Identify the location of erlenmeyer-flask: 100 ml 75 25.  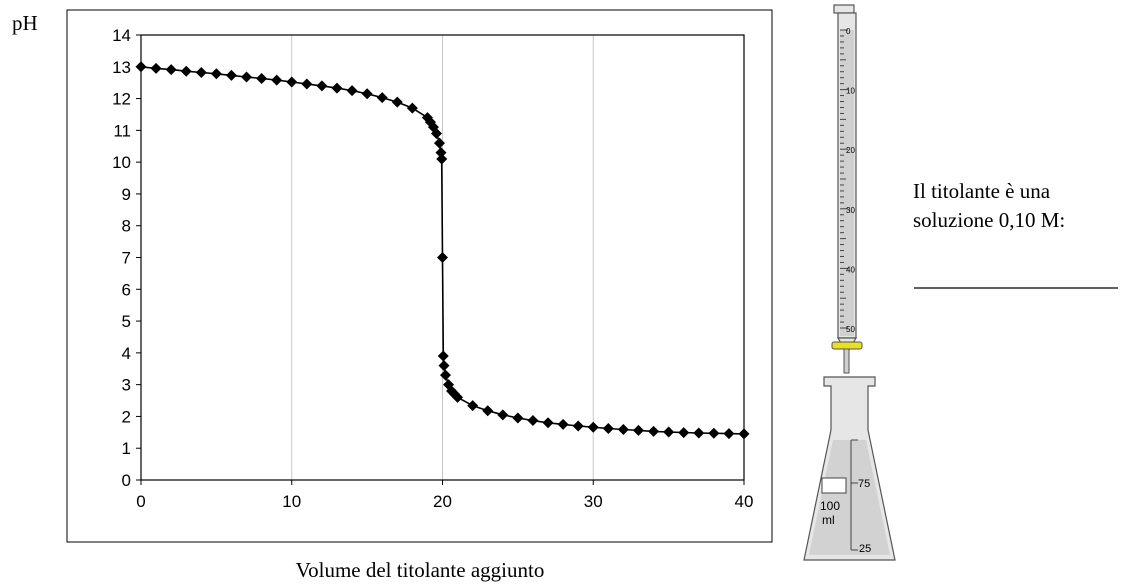
(849, 468).